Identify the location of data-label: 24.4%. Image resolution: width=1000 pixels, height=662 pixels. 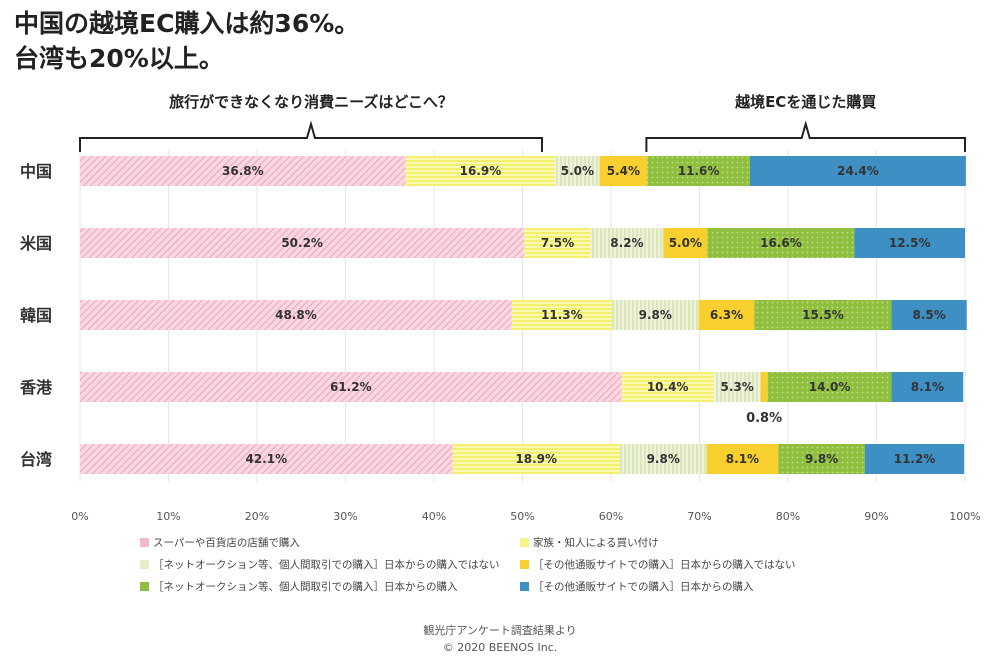
(858, 171).